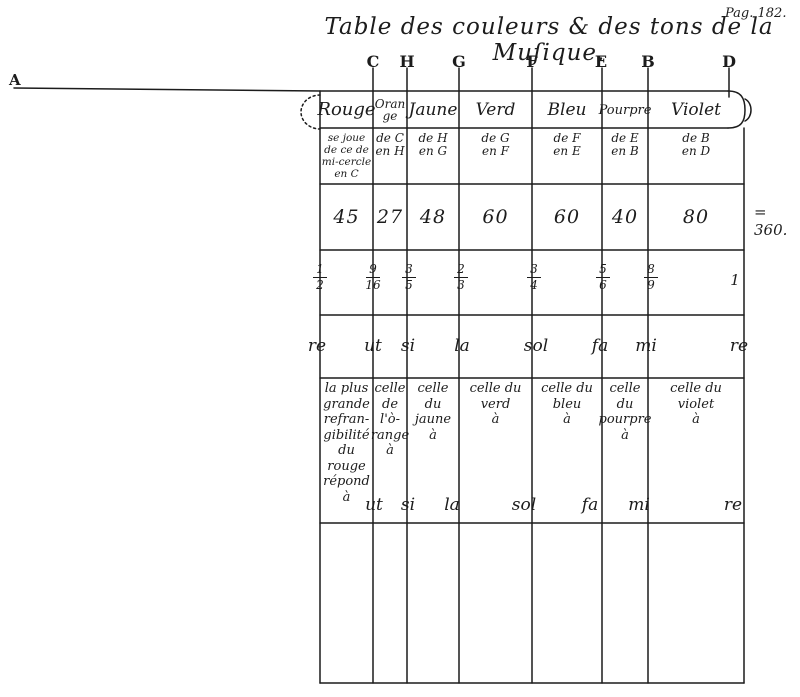  I want to click on desc-cell-bleu: celle du bleu à, so click(567, 404).